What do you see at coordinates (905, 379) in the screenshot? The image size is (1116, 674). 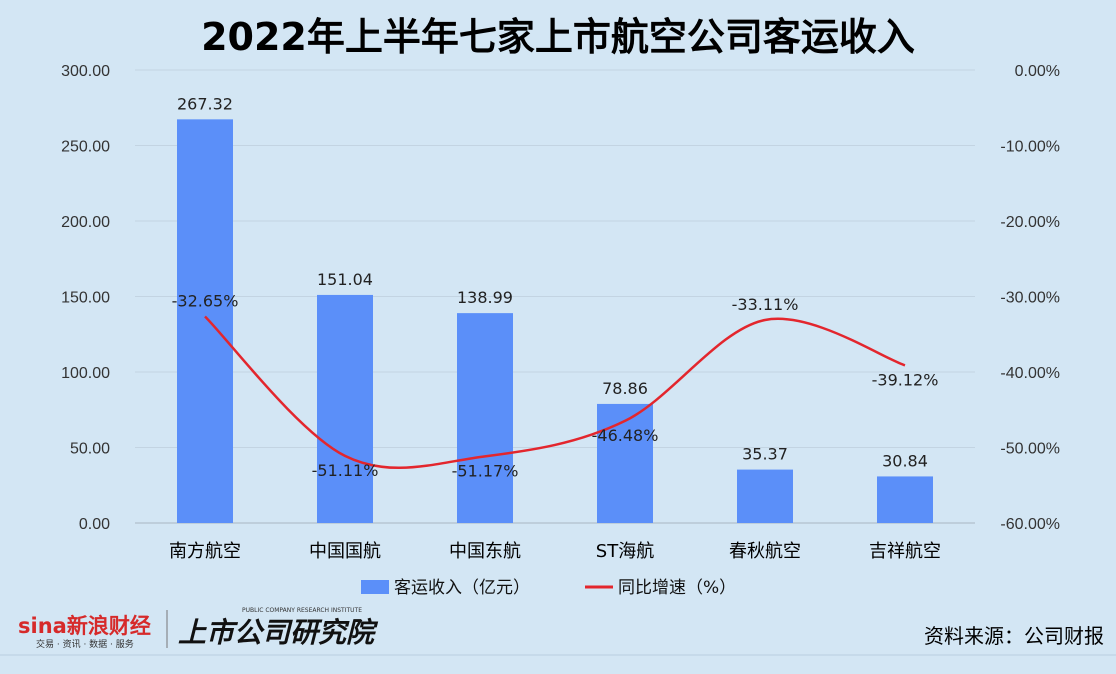 I see `line-data-label: -39.12%` at bounding box center [905, 379].